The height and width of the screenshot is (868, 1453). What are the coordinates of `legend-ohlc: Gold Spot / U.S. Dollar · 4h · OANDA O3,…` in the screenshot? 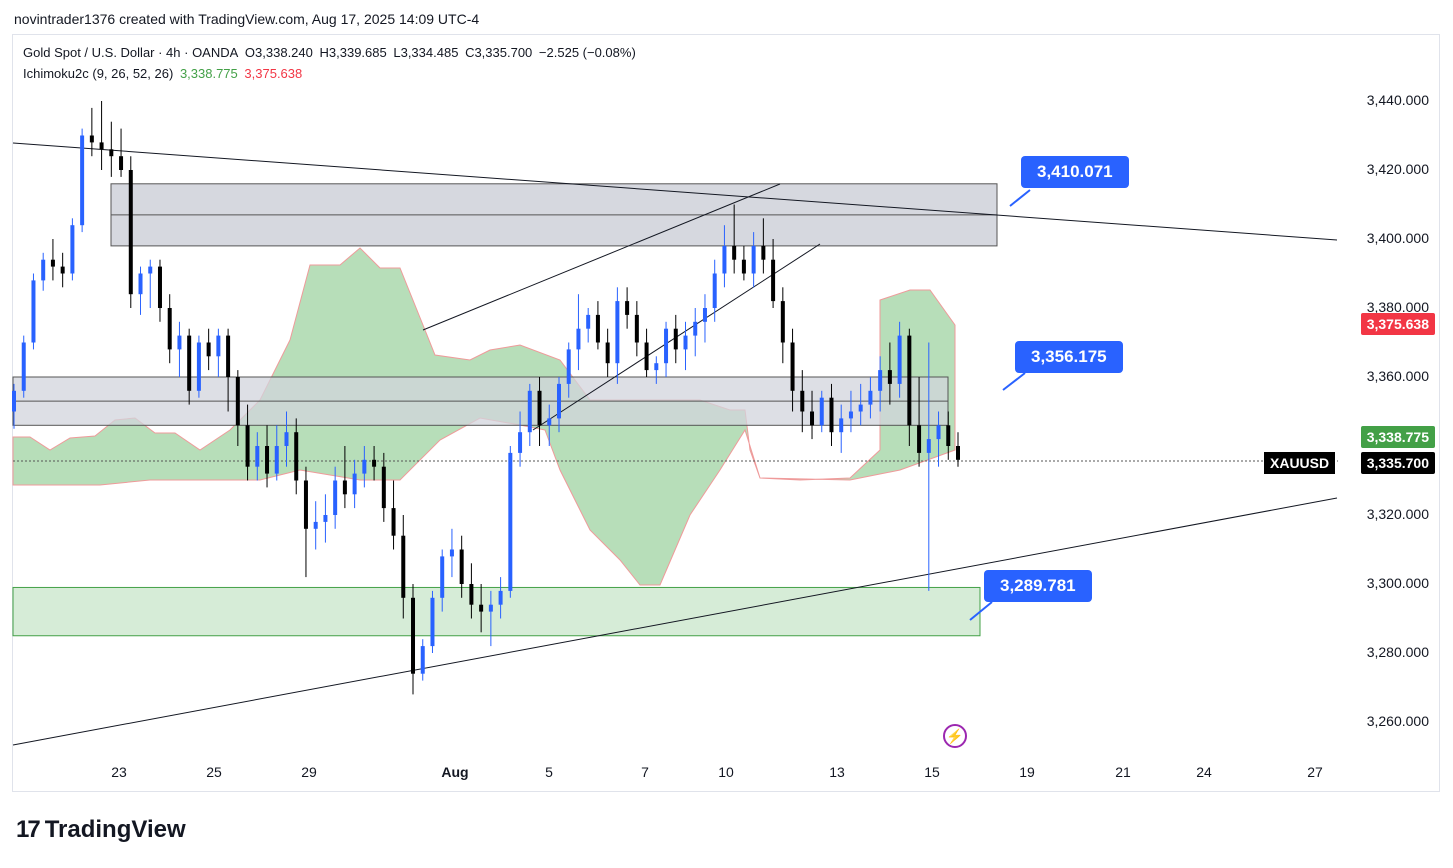 It's located at (331, 52).